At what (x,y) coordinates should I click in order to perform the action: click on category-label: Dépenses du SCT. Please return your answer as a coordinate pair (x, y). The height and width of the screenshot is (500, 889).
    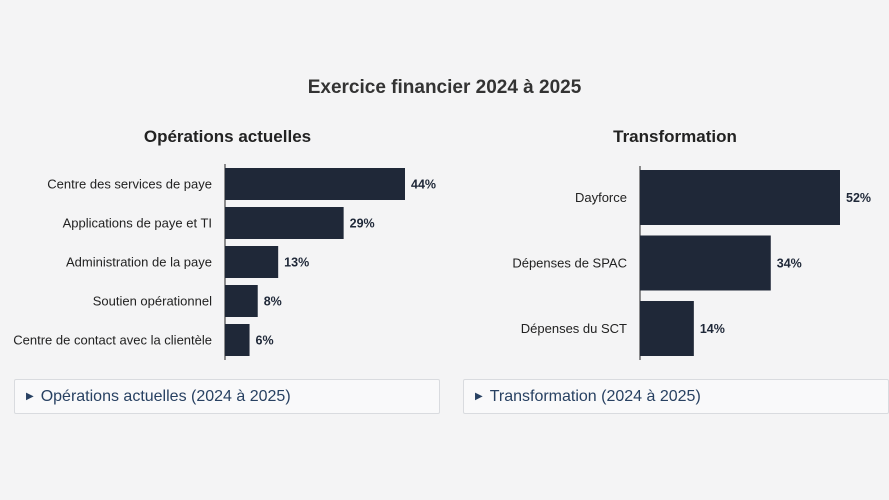
    Looking at the image, I should click on (574, 328).